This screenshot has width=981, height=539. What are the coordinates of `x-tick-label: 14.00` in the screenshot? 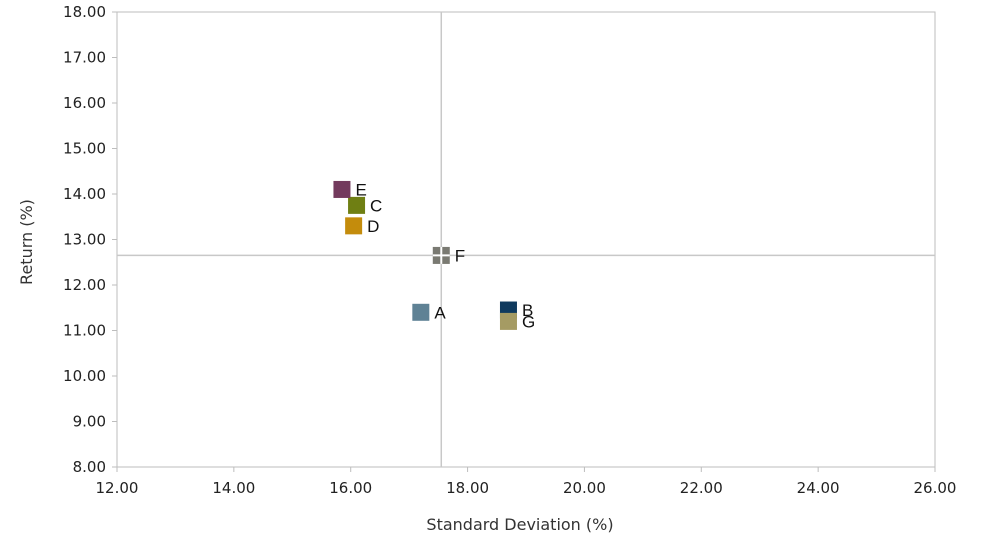 It's located at (233, 488).